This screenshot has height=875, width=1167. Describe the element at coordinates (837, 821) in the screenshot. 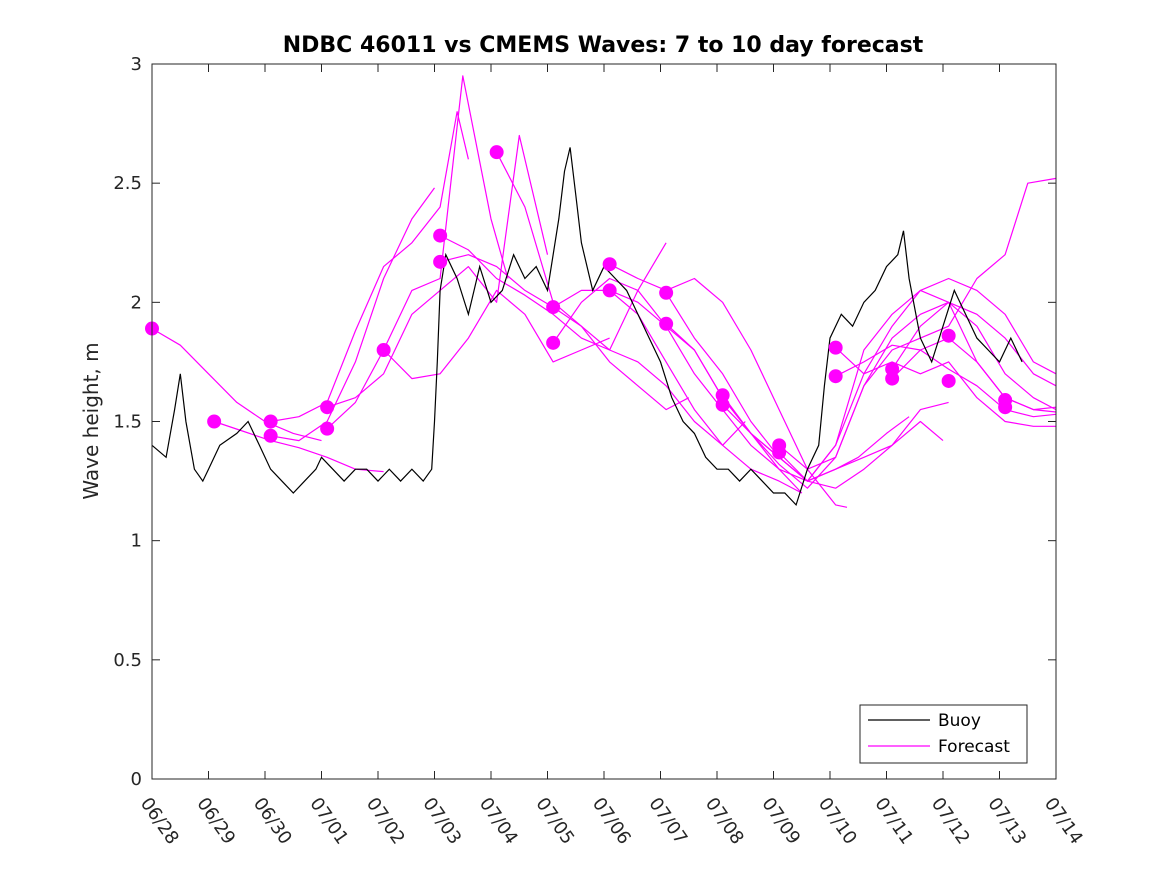

I see `x-tick-label: 07/10` at that location.